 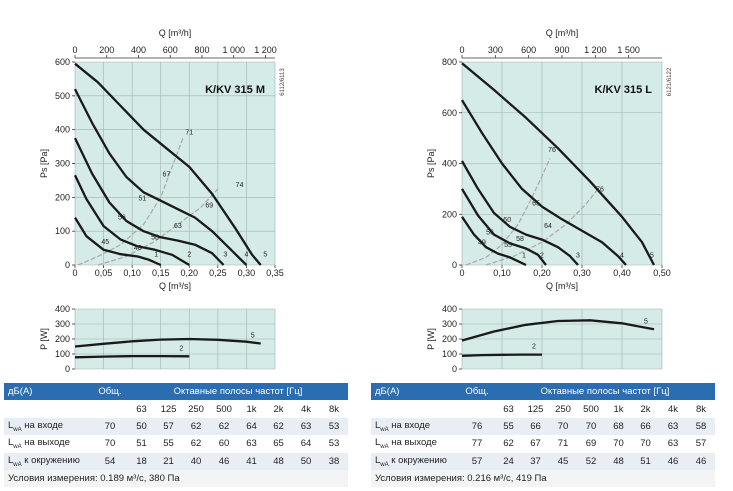 What do you see at coordinates (334, 461) in the screenshot?
I see `cell: 38` at bounding box center [334, 461].